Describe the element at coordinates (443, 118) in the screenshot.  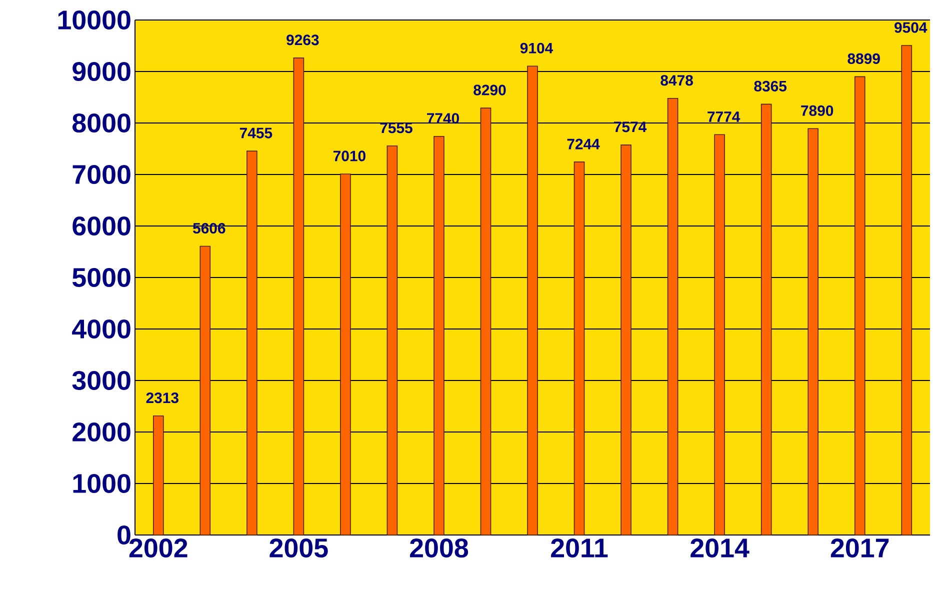
I see `data-label: 7740` at that location.